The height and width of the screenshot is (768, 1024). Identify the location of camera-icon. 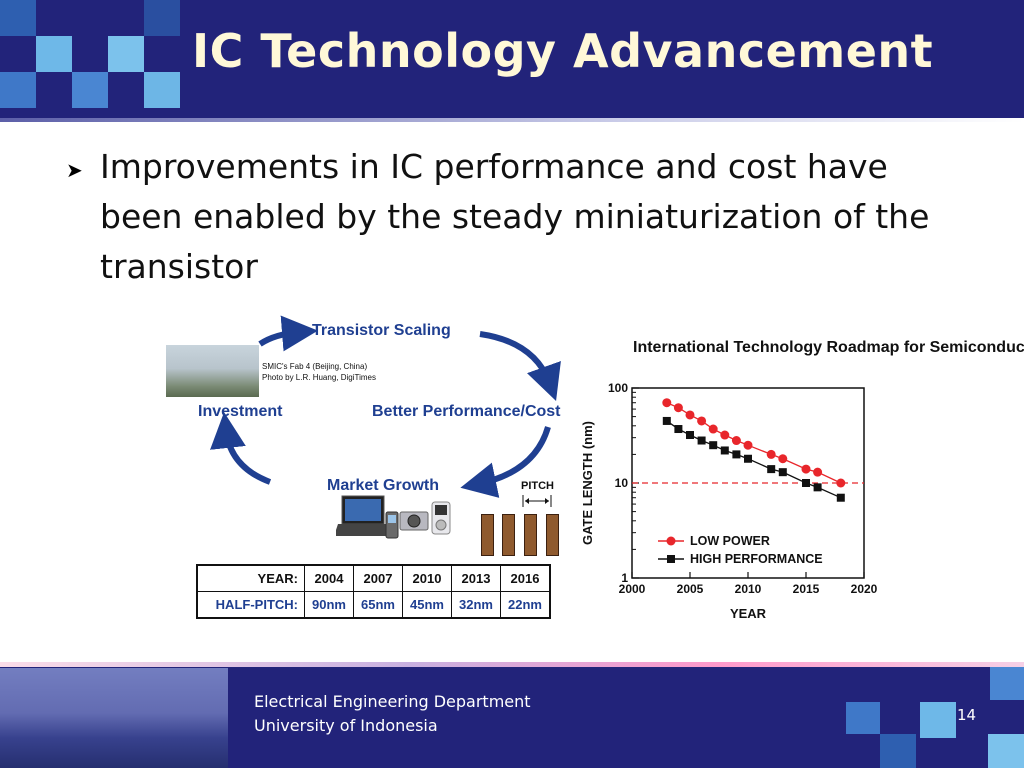
(414, 521).